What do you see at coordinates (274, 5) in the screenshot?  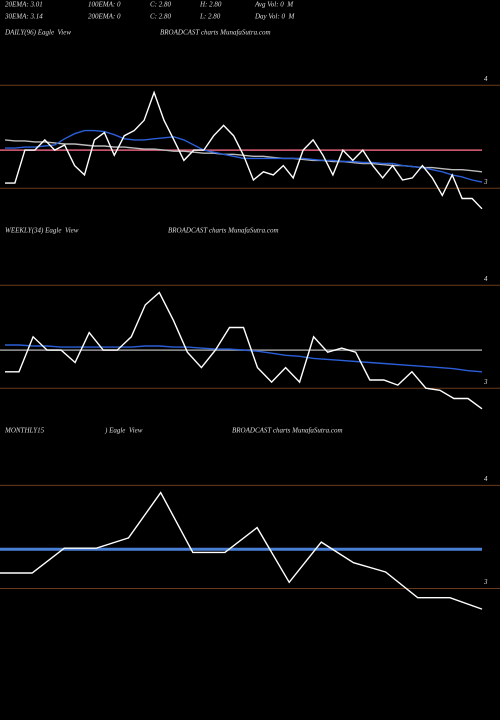 I see `header-stat: Avg Vol: 0 M` at bounding box center [274, 5].